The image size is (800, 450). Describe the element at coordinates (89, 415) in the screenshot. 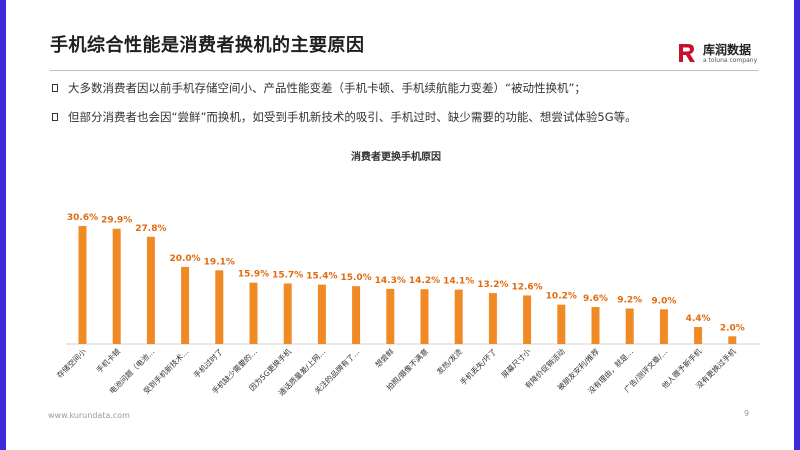

I see `footer-url: www.kurundata.com` at that location.